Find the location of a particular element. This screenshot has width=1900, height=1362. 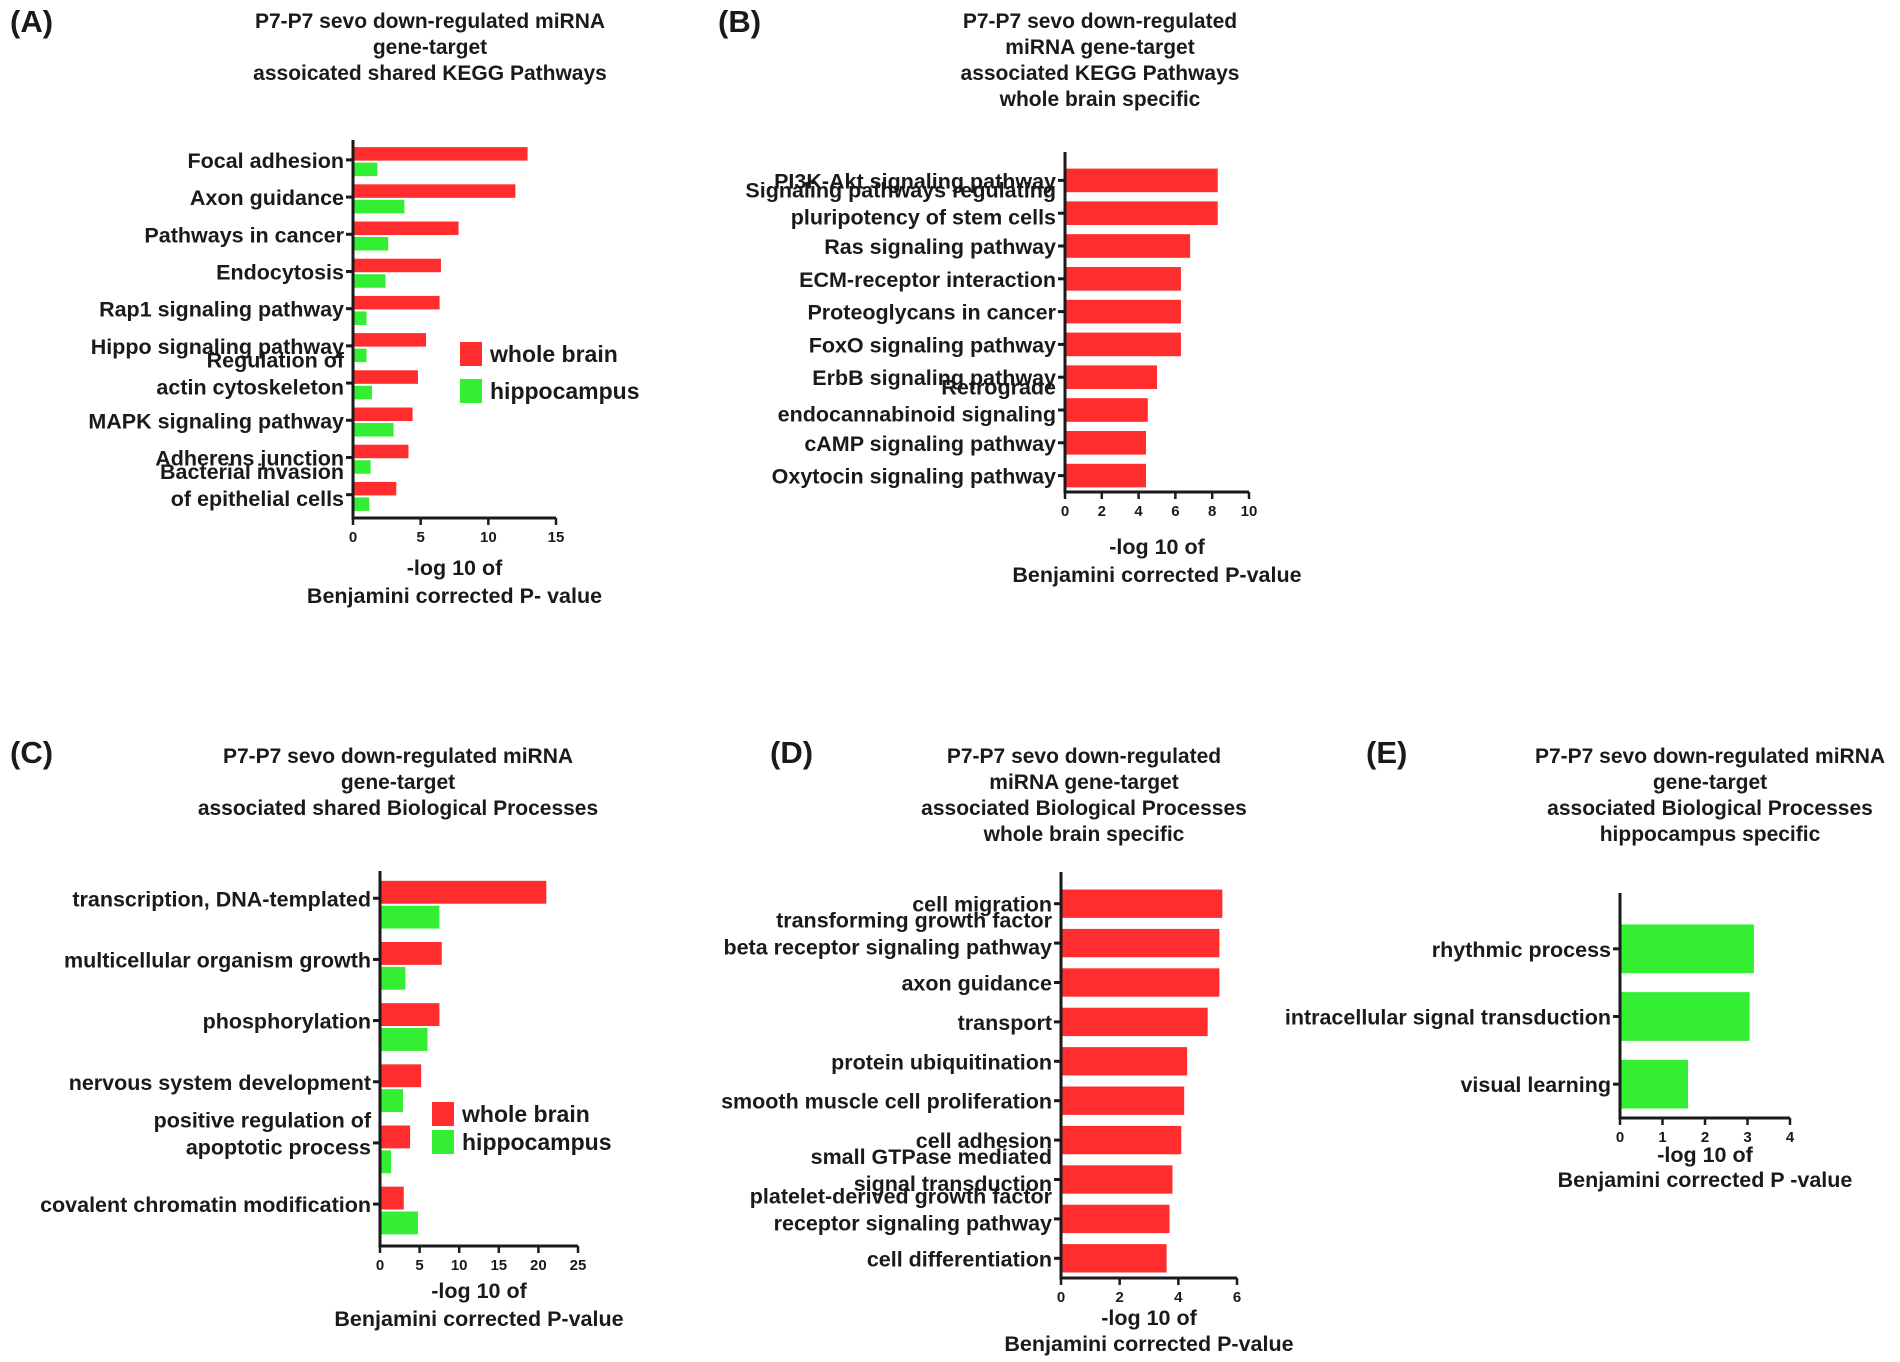

category-label: cAMP signaling pathway is located at coordinates (930, 444).